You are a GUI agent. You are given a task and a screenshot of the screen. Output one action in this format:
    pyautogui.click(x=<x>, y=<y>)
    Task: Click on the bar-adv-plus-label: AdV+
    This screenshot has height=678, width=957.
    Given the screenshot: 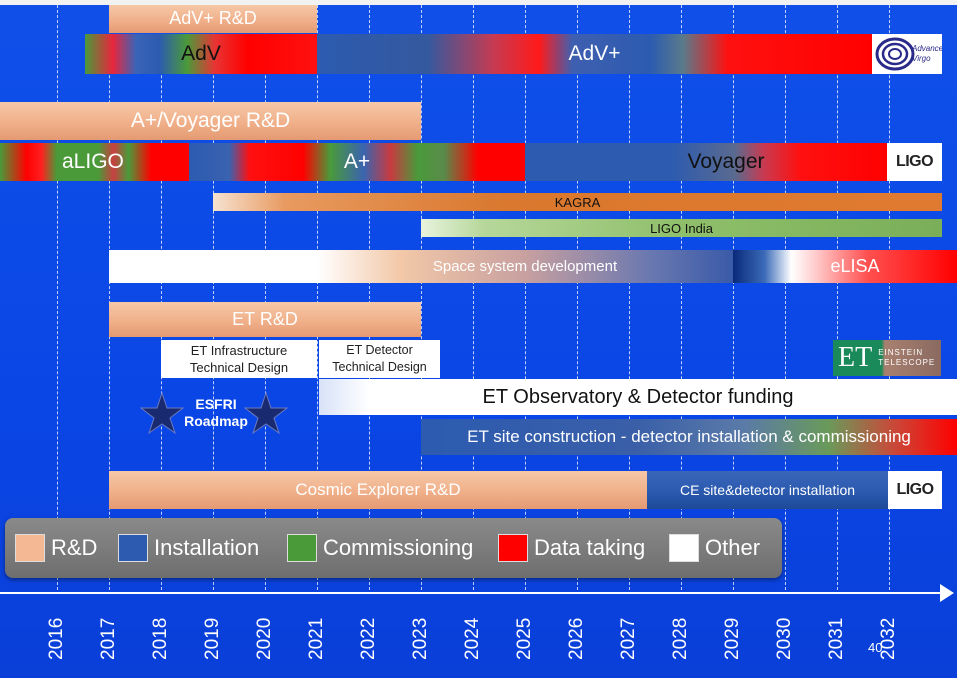 What is the action you would take?
    pyautogui.click(x=594, y=53)
    